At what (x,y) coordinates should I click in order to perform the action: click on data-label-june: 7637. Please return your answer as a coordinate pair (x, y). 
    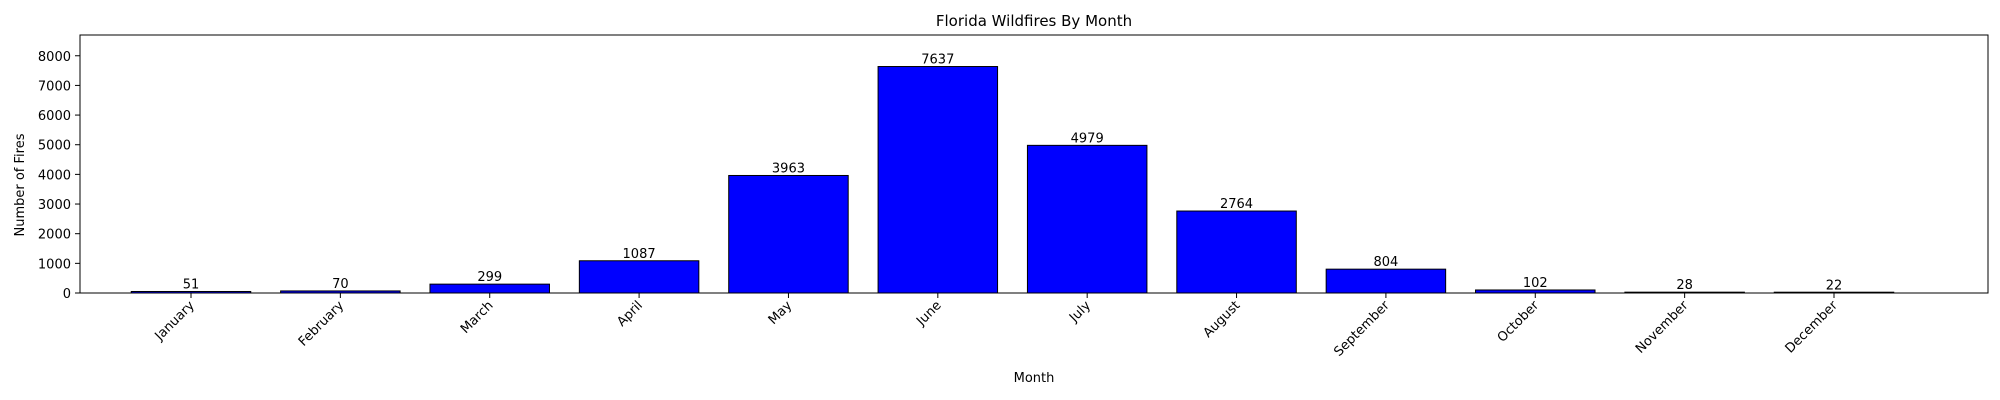
    Looking at the image, I should click on (937, 60).